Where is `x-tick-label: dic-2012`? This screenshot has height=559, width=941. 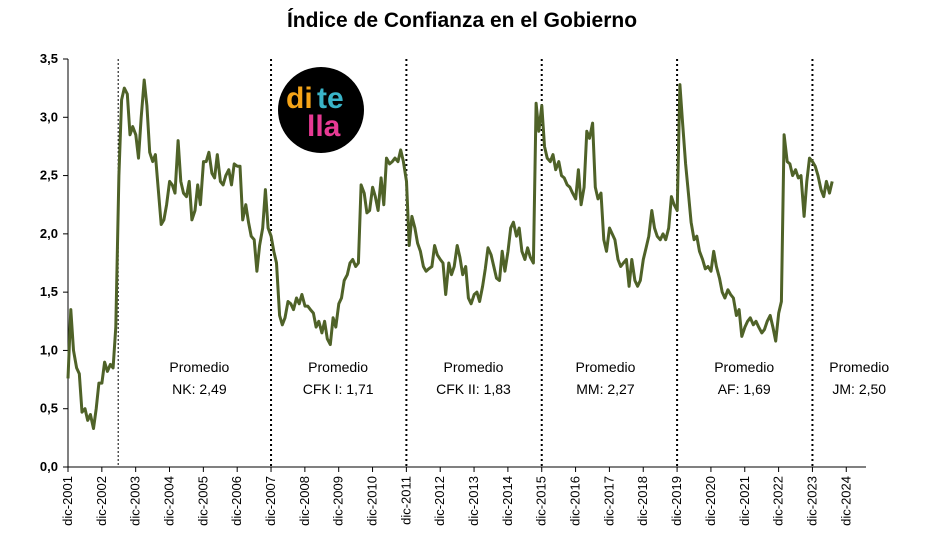
x-tick-label: dic-2012 is located at coordinates (439, 501).